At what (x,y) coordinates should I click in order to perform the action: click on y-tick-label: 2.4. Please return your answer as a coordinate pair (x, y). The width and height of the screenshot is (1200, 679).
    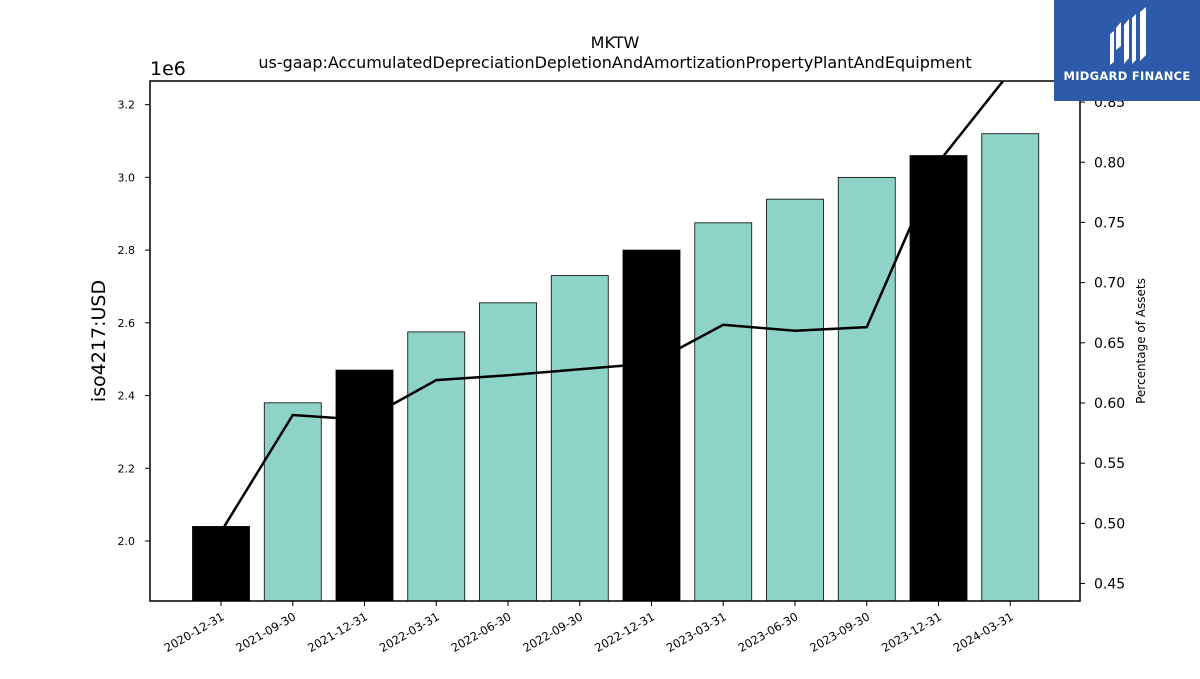
    Looking at the image, I should click on (127, 396).